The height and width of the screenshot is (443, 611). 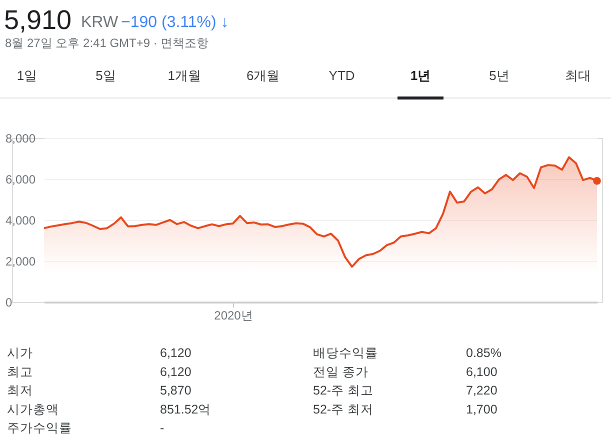 I want to click on text: 5일, so click(x=106, y=75).